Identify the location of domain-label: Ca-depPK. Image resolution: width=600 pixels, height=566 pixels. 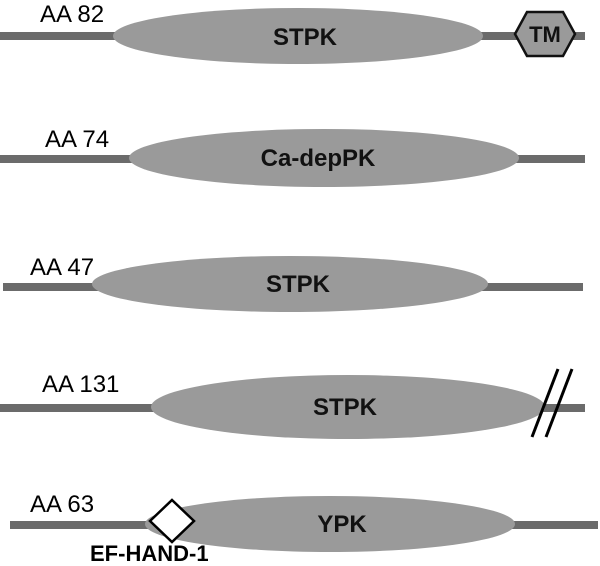
(318, 158).